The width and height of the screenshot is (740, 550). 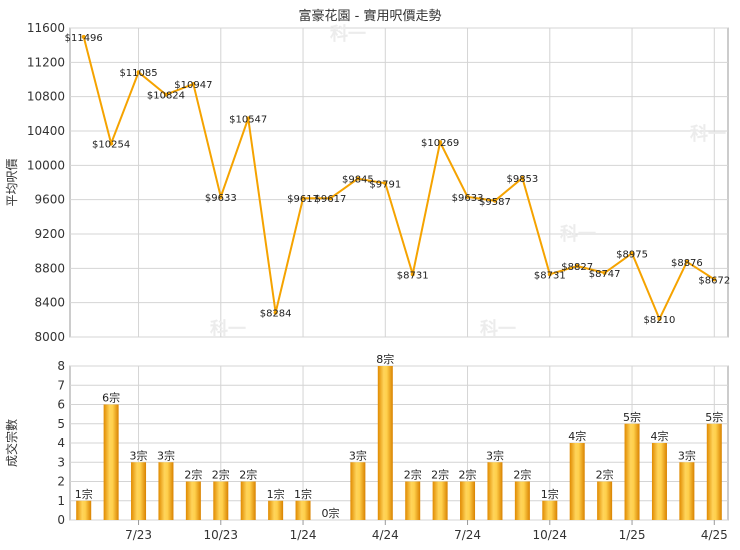 What do you see at coordinates (12, 182) in the screenshot?
I see `price-y-axis-label: 平均呎價` at bounding box center [12, 182].